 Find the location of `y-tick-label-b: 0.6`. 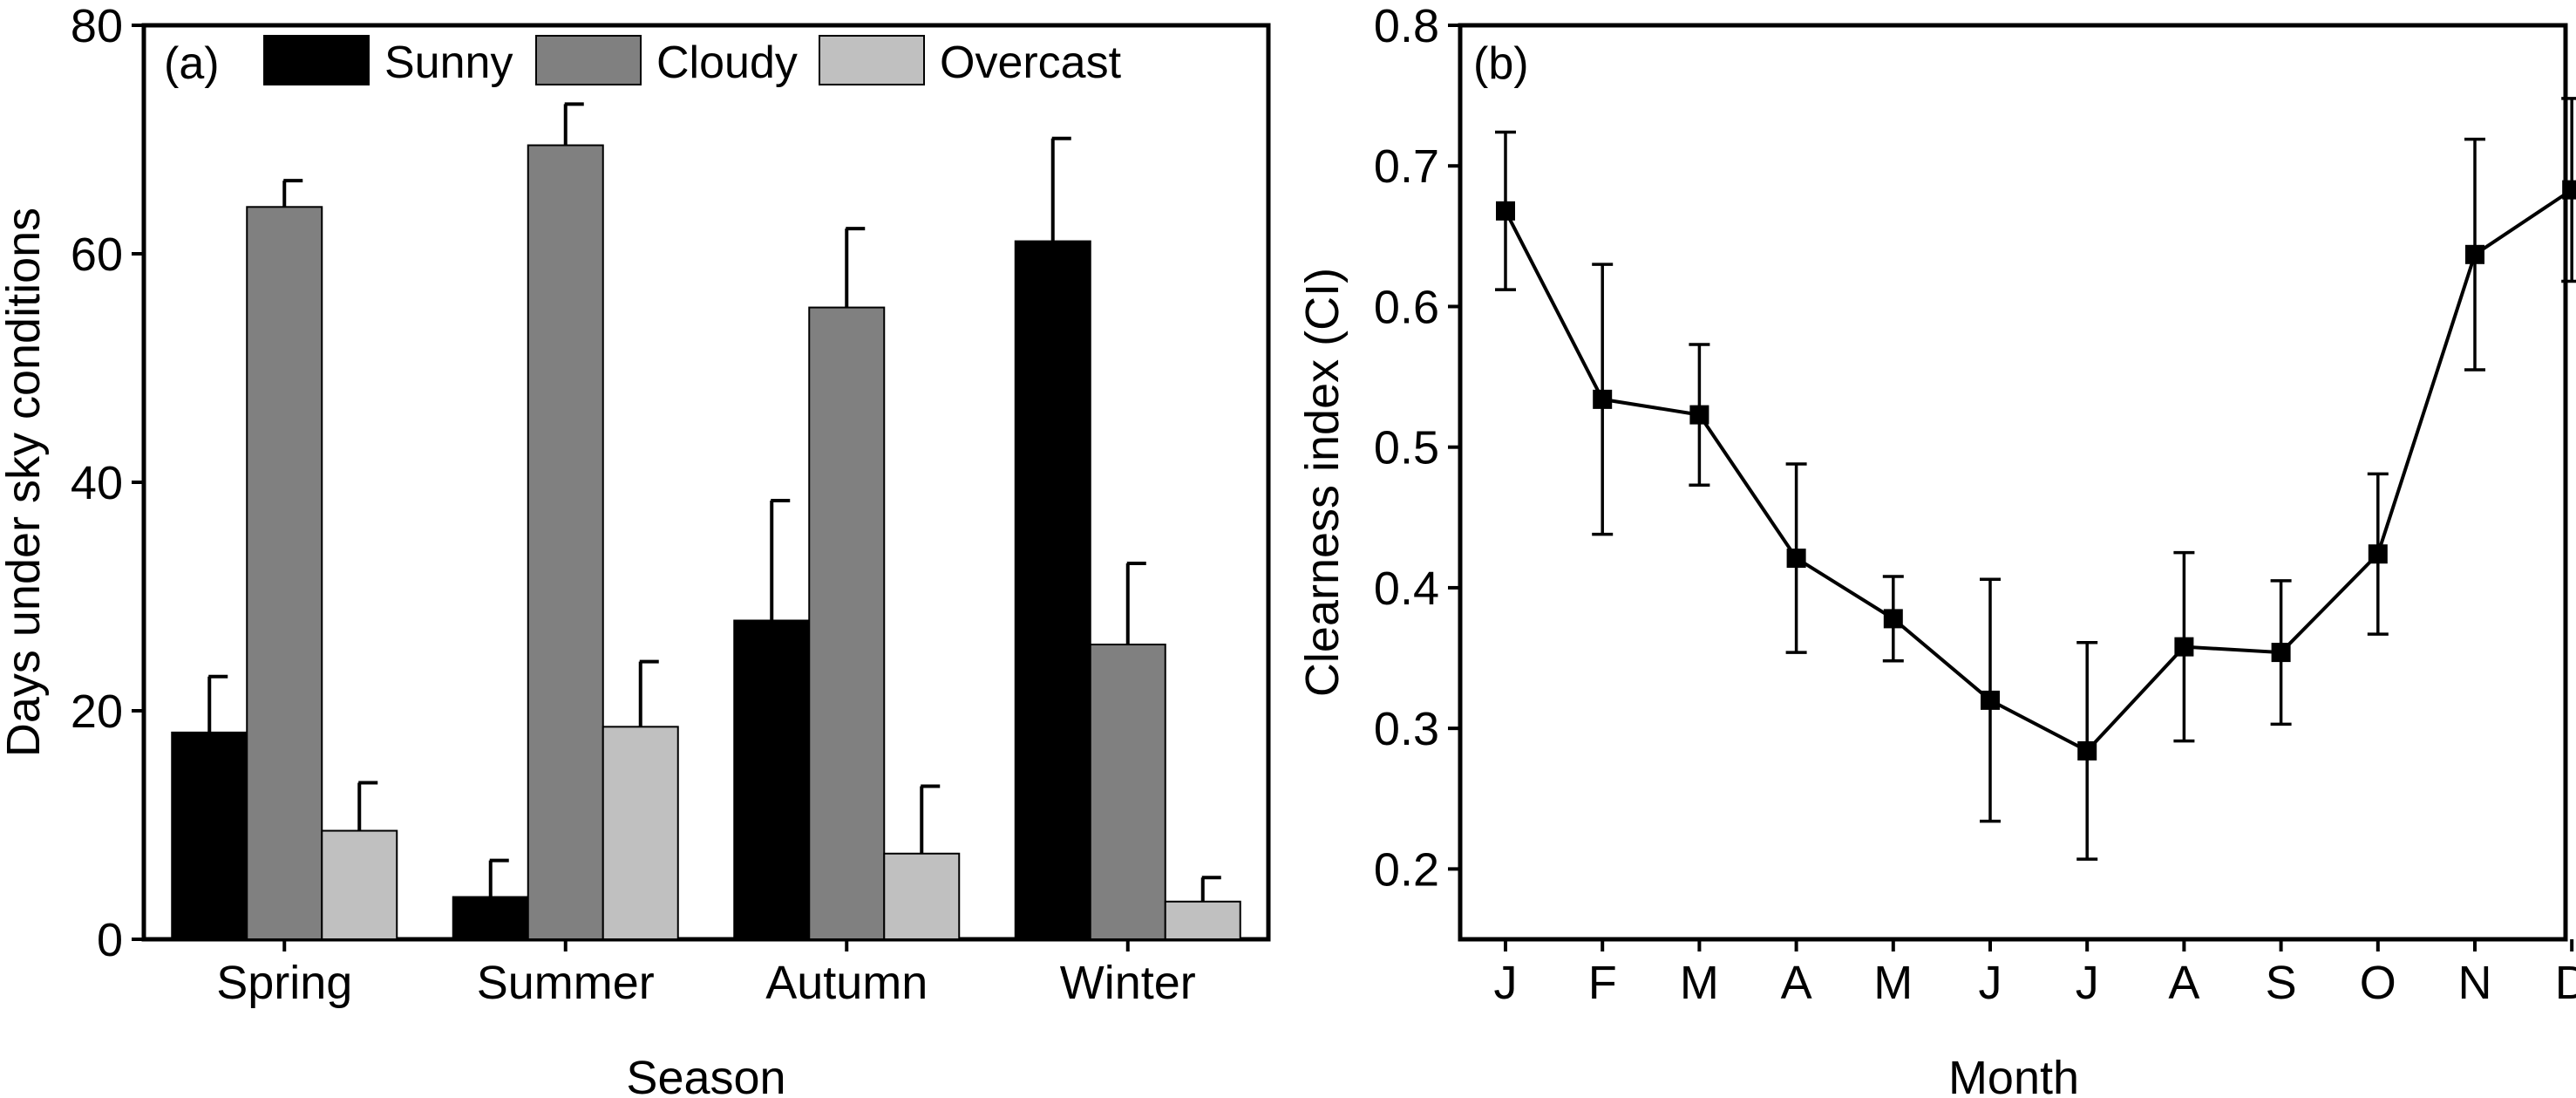

y-tick-label-b: 0.6 is located at coordinates (1406, 307).